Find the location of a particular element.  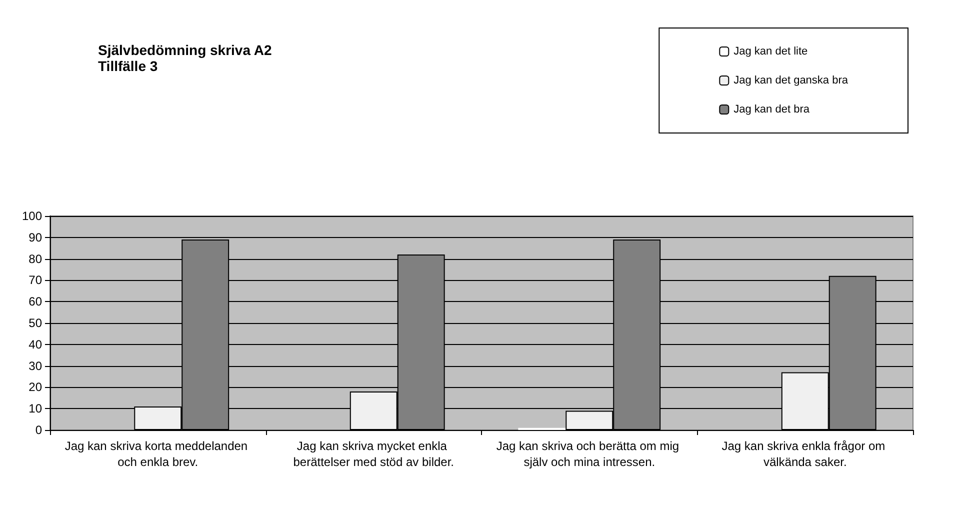

x-tick-label: Jag kan skriva korta meddelanden och enkla brev. is located at coordinates (157, 454).